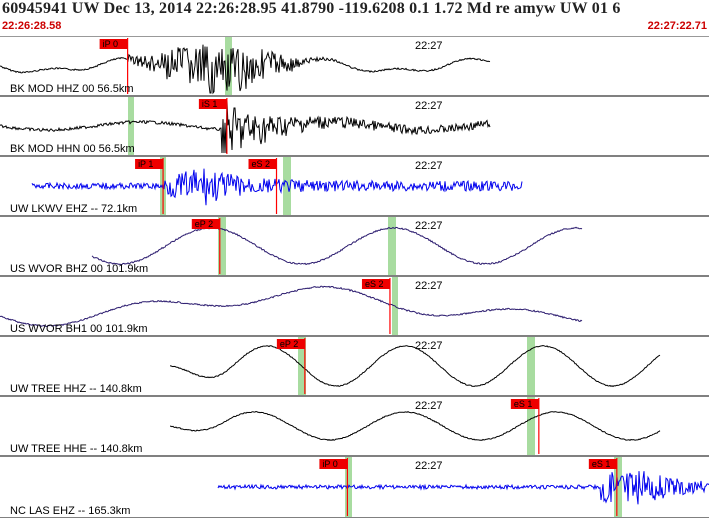 This screenshot has height=518, width=709. What do you see at coordinates (70, 511) in the screenshot?
I see `trace-station-label: NC LAS EHZ -- 165.3km` at bounding box center [70, 511].